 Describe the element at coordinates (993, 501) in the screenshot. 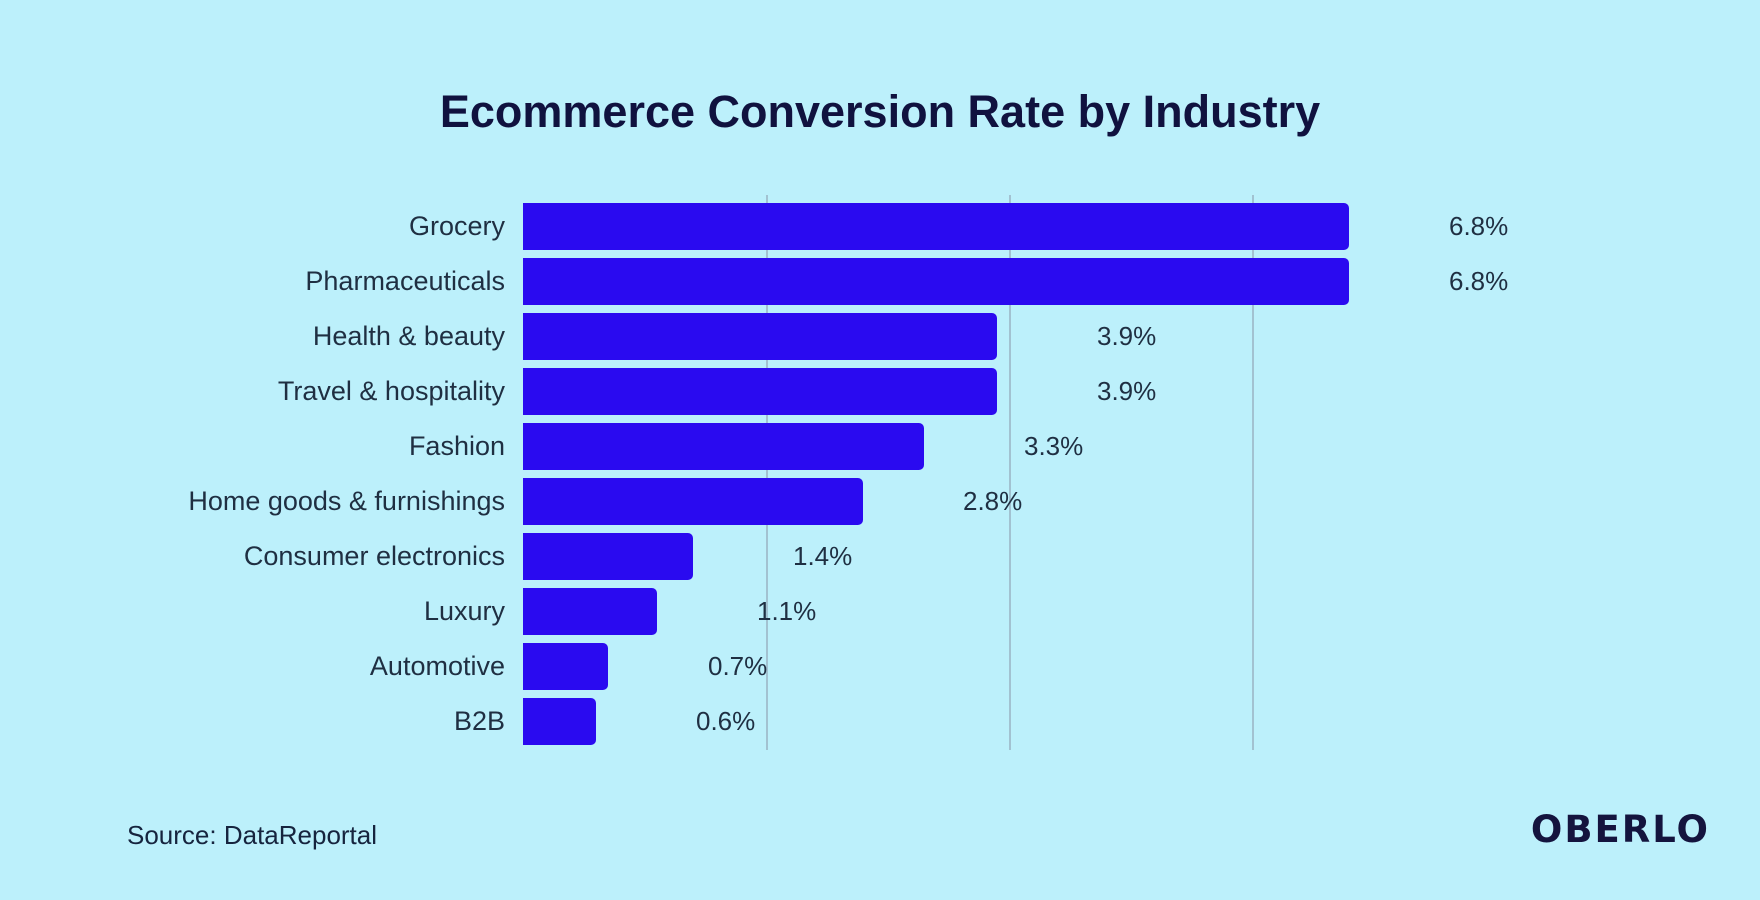

I see `value-label: 2.8%` at that location.